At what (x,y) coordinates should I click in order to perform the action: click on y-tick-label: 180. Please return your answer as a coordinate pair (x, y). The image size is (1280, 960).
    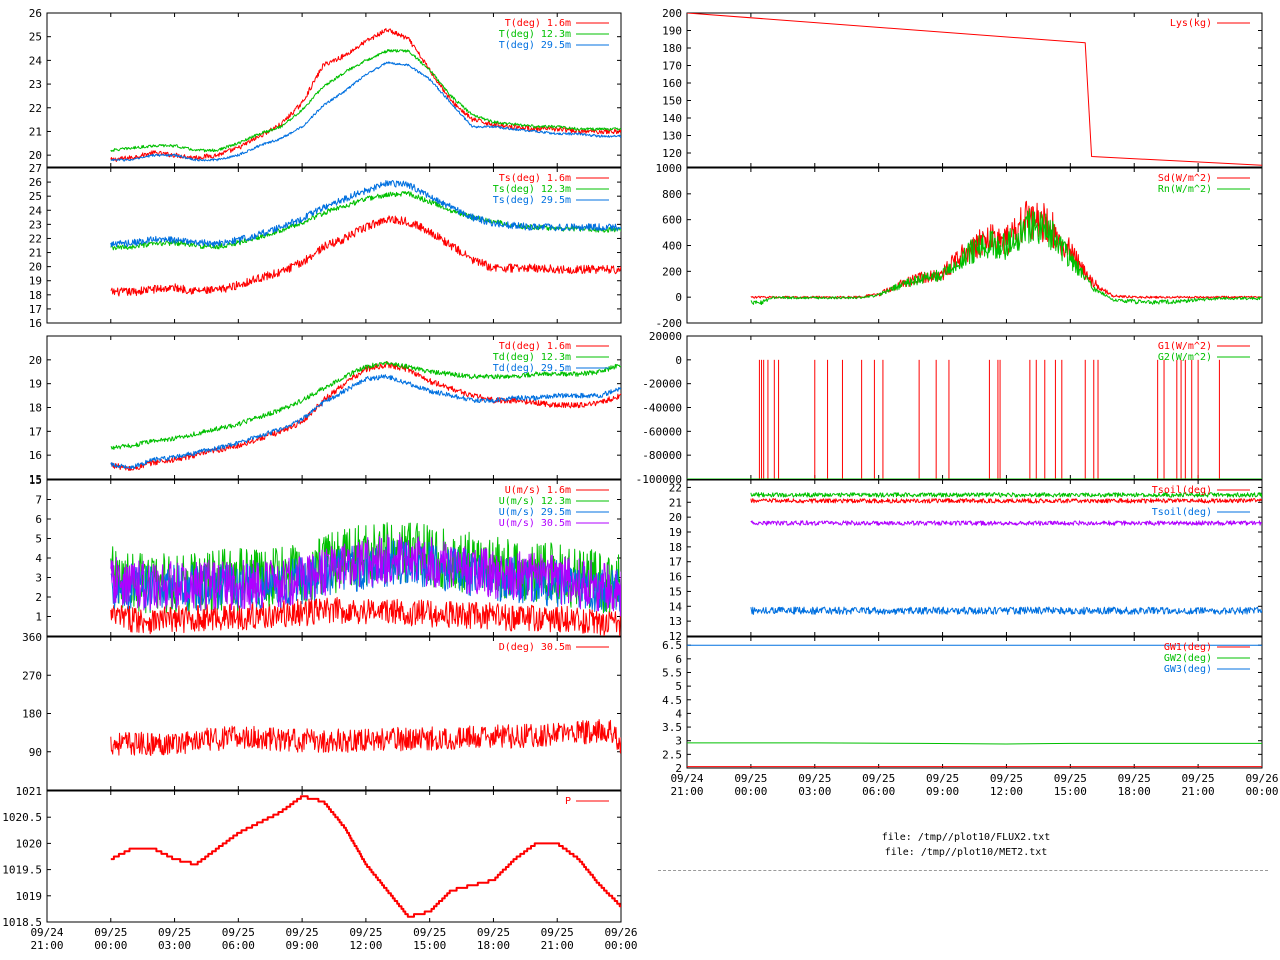
    Looking at the image, I should click on (672, 48).